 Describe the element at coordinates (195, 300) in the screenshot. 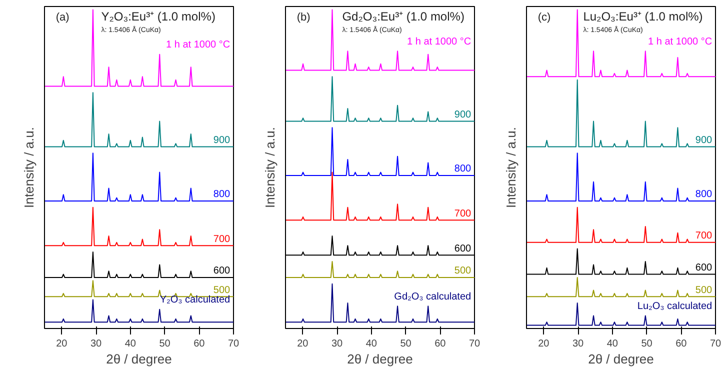

I see `series-label: Y₂O₃ calculated` at that location.